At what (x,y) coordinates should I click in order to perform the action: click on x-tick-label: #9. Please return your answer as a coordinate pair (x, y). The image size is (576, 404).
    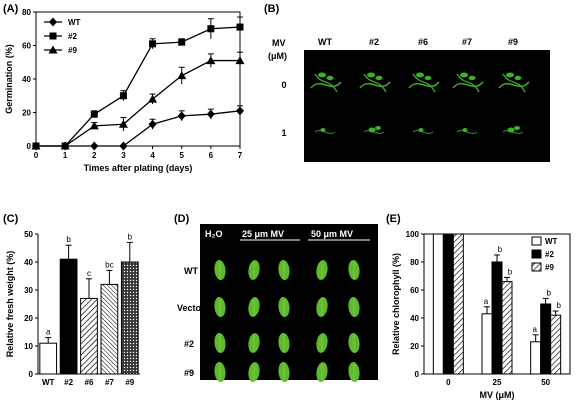
    Looking at the image, I should click on (129, 382).